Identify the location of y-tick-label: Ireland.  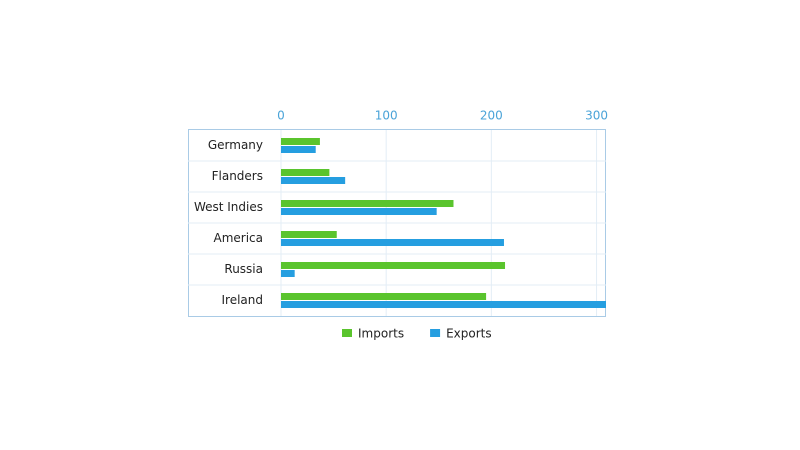
(242, 300).